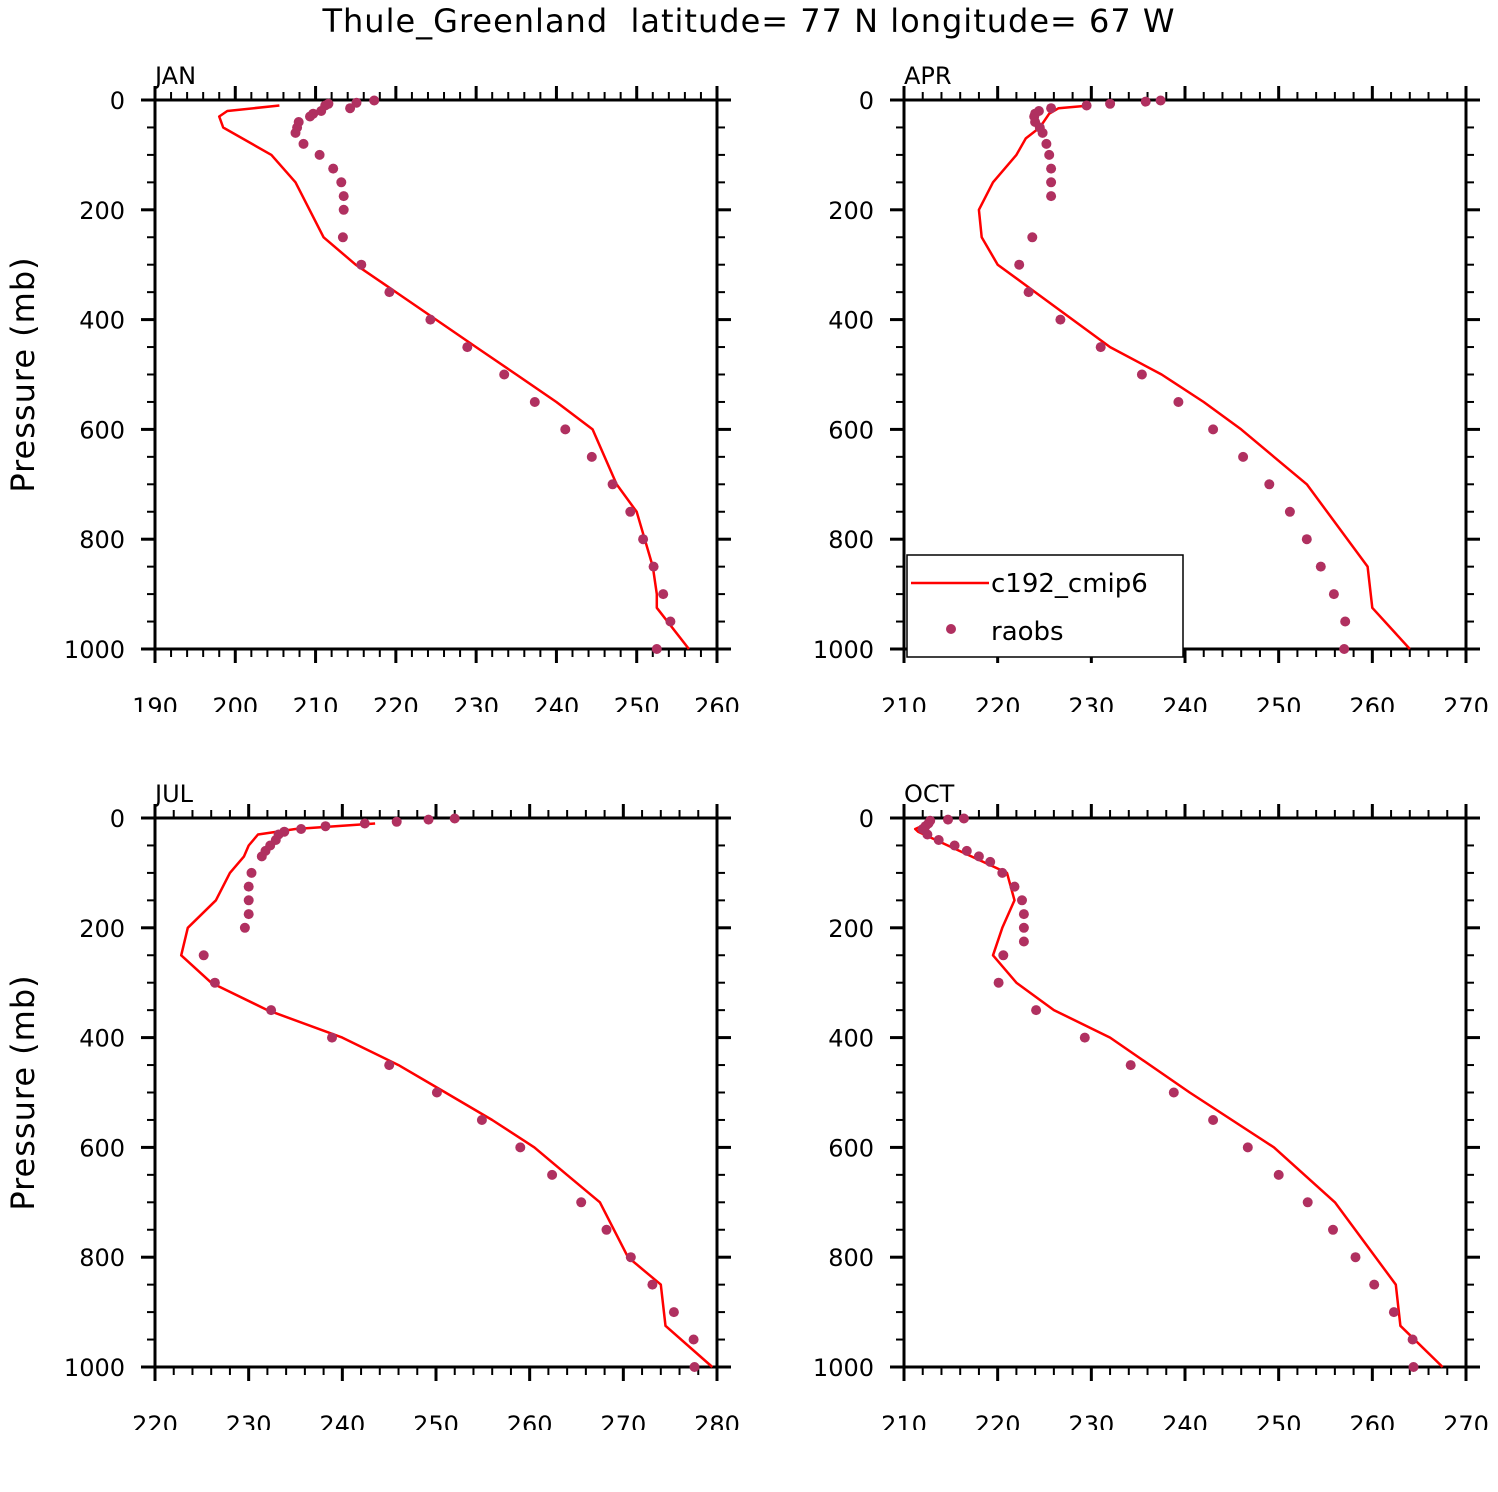  I want to click on y-tick-label: 0, so click(866, 819).